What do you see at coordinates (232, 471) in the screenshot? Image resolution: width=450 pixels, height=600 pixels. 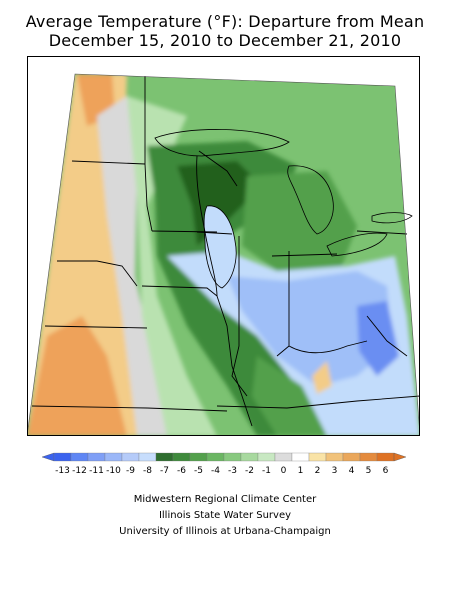 I see `legend-tick-label: -3` at bounding box center [232, 471].